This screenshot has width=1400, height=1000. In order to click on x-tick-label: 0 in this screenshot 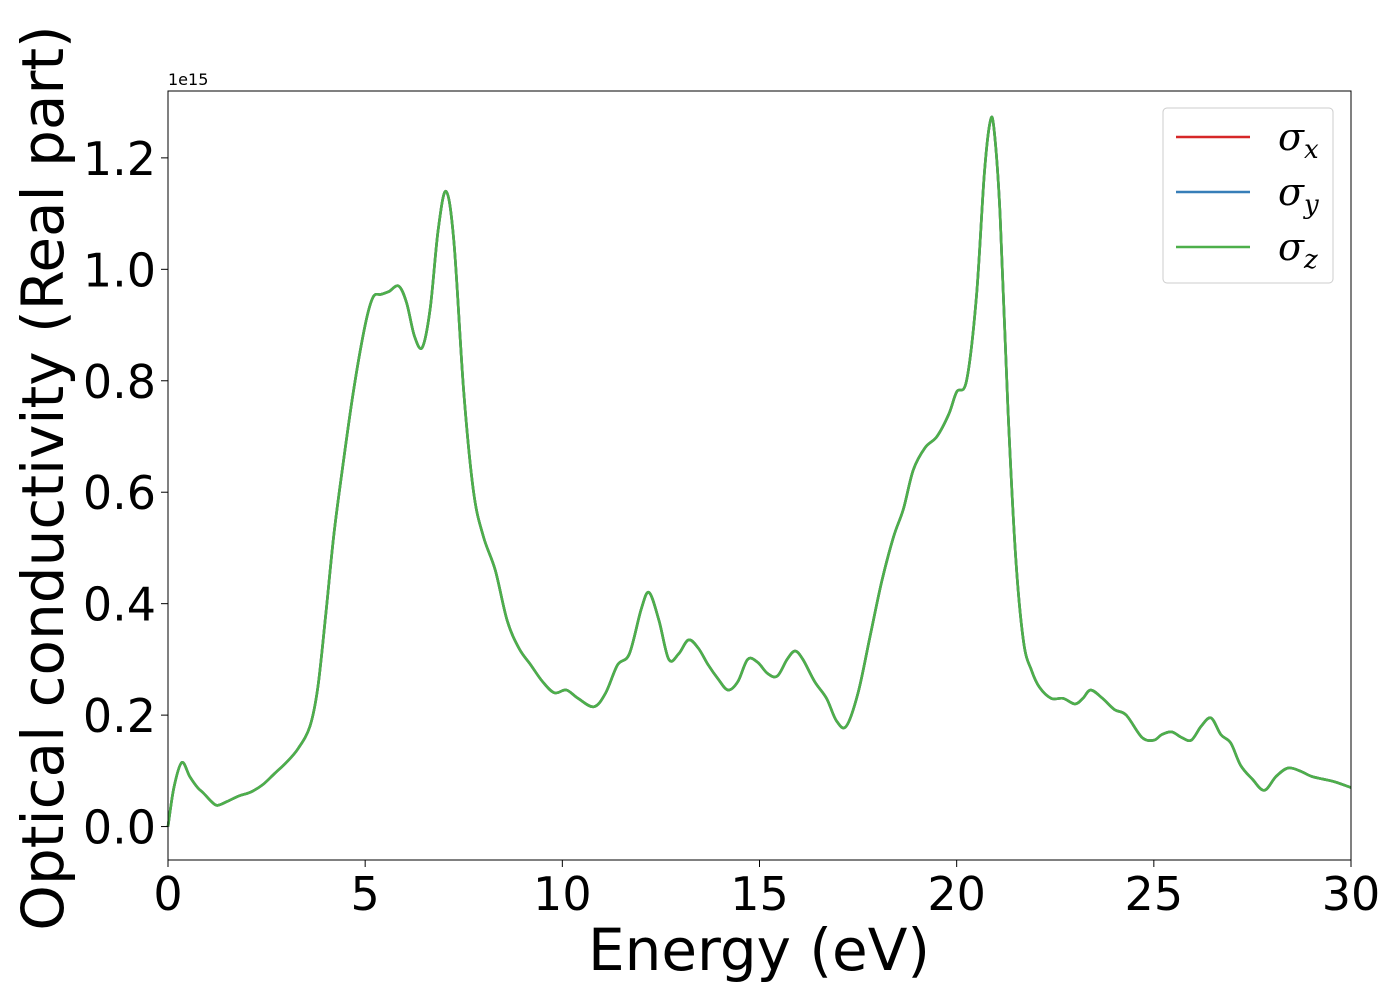, I will do `click(167, 894)`.